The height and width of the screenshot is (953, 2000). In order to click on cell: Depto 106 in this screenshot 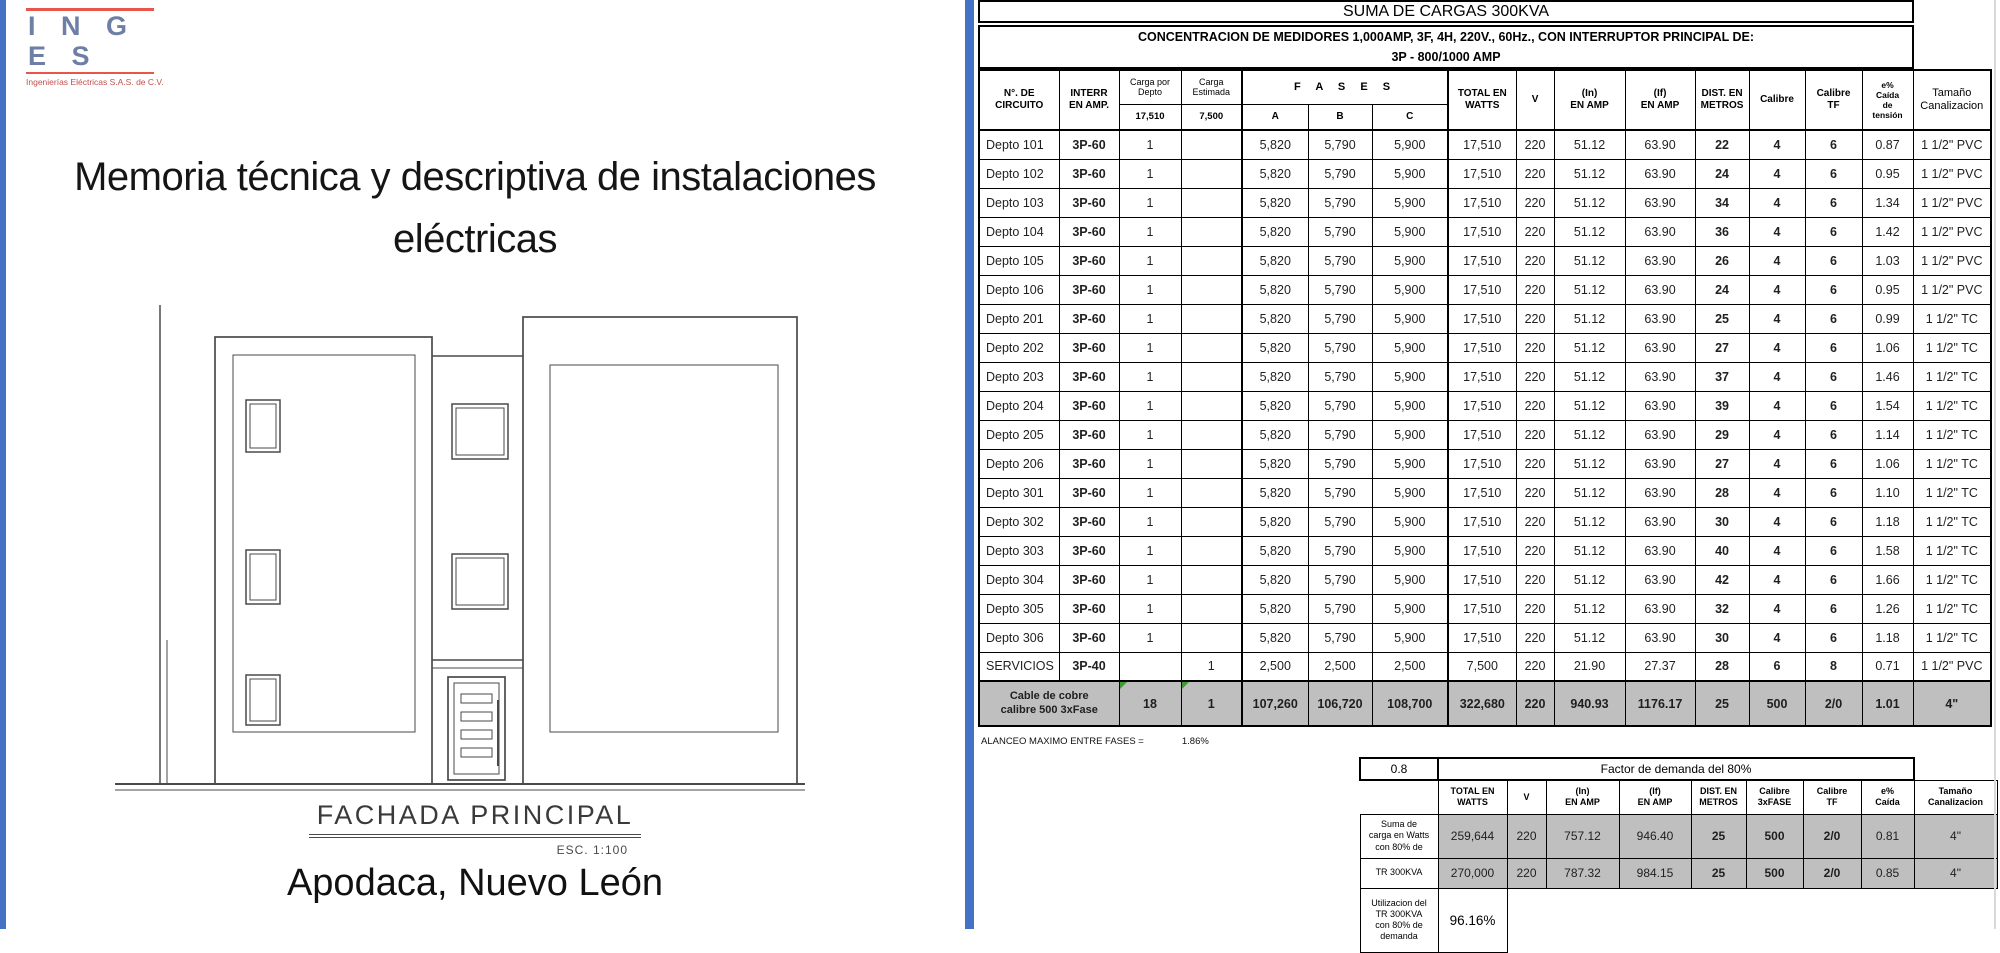, I will do `click(1019, 289)`.